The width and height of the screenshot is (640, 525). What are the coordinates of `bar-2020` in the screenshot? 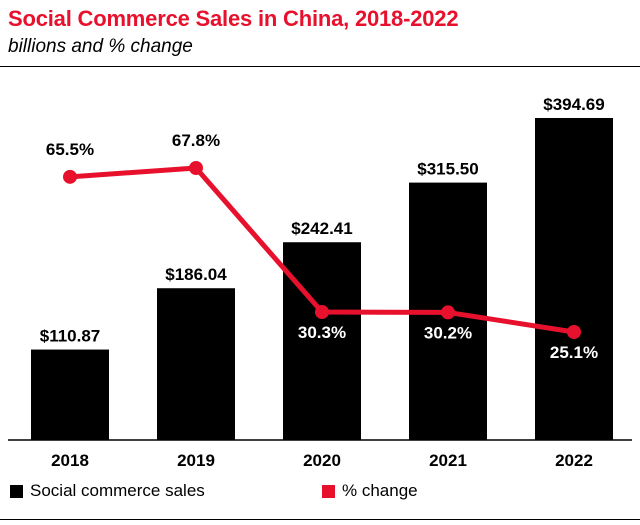 It's located at (322, 341).